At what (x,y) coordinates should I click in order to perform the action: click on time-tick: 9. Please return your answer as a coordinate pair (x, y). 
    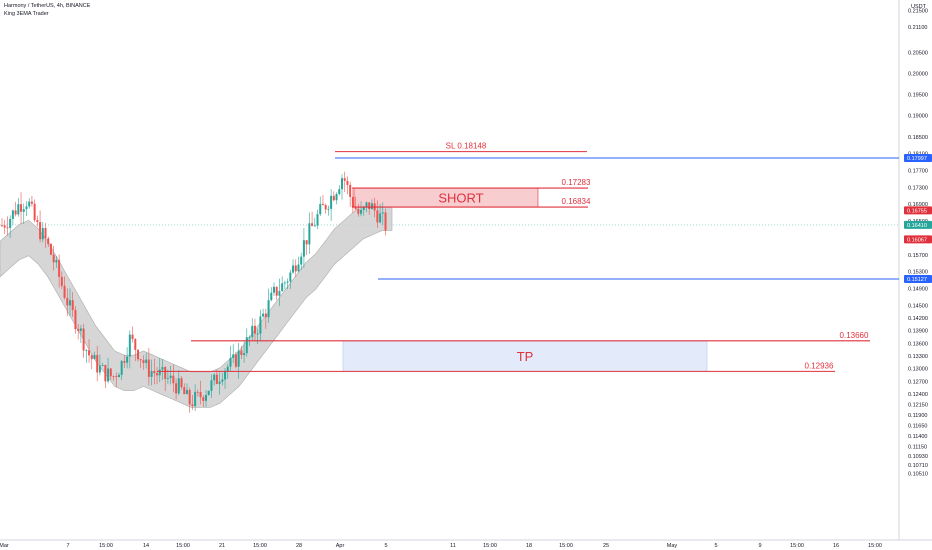
    Looking at the image, I should click on (759, 546).